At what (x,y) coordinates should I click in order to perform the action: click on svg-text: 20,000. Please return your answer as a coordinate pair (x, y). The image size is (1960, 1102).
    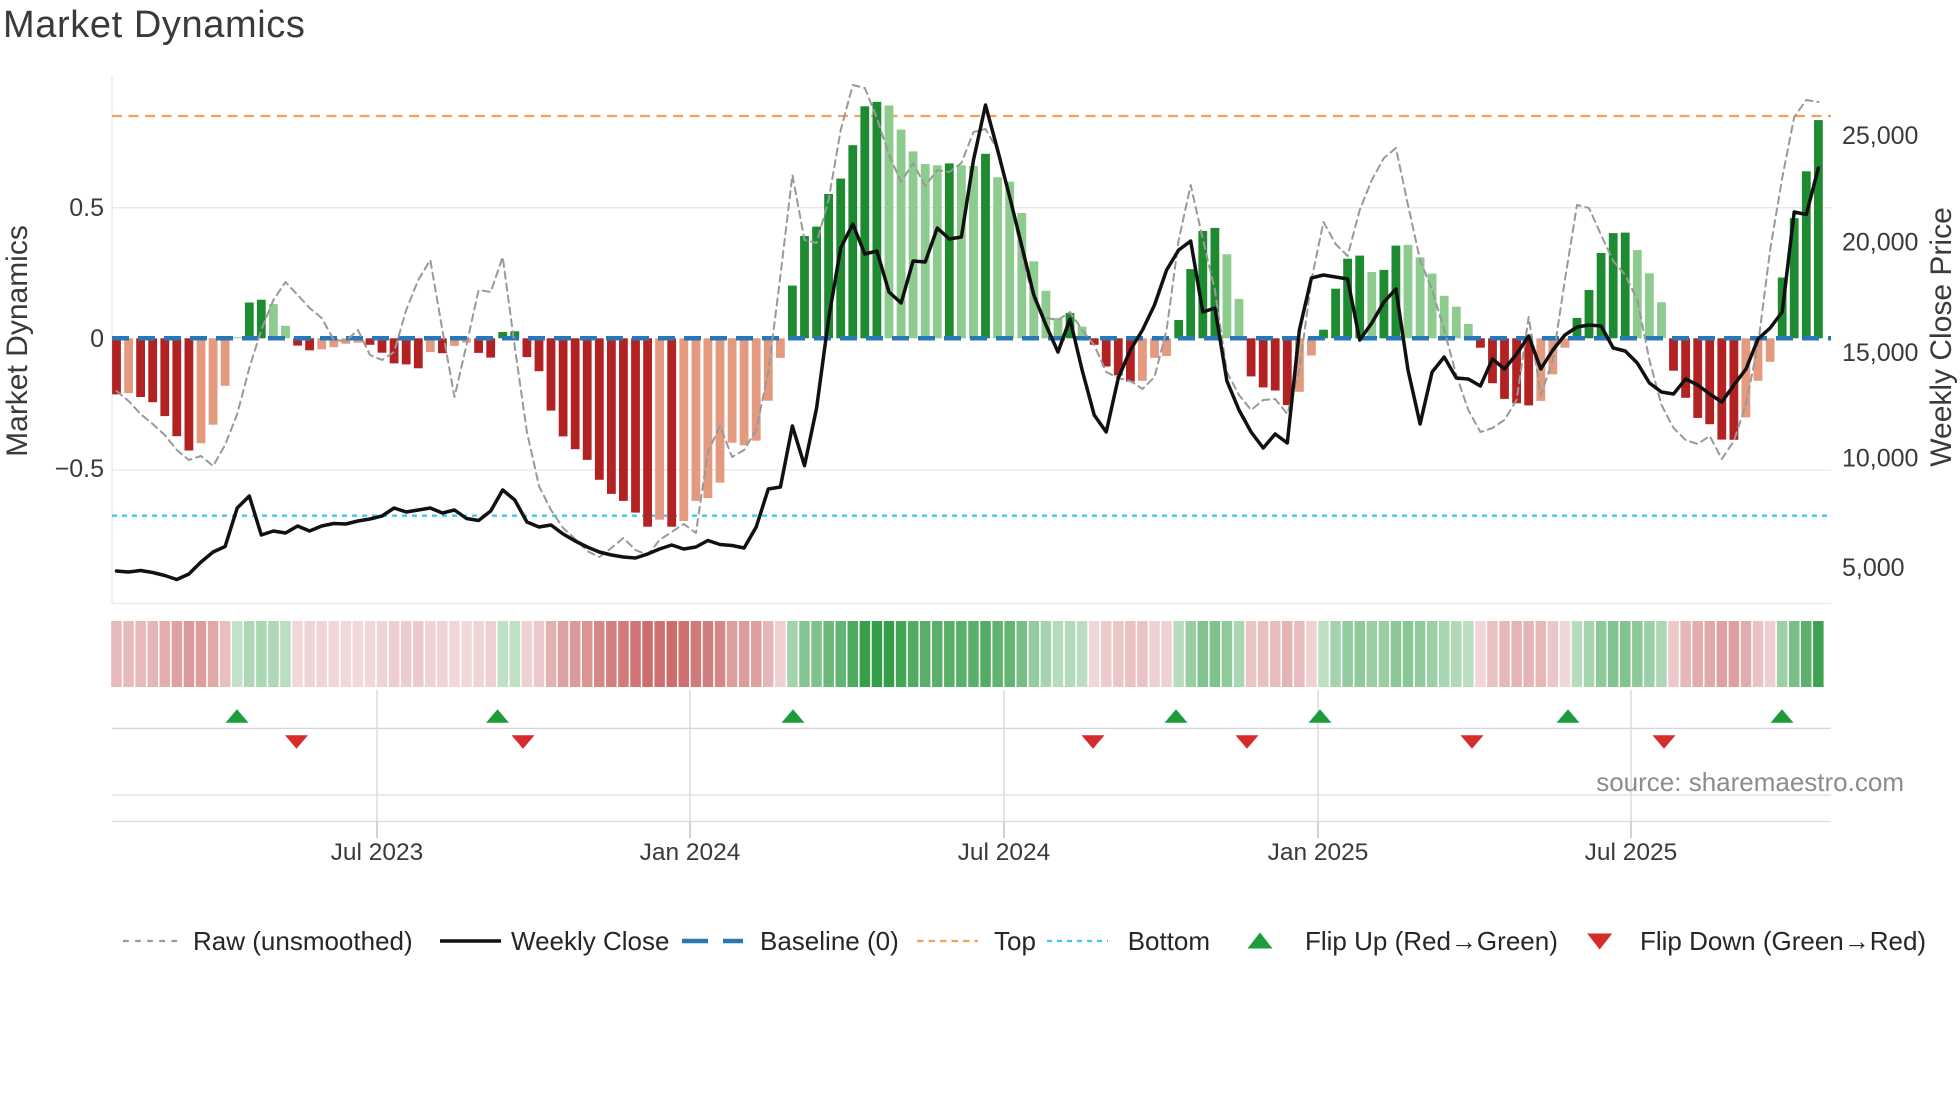
    Looking at the image, I should click on (1880, 243).